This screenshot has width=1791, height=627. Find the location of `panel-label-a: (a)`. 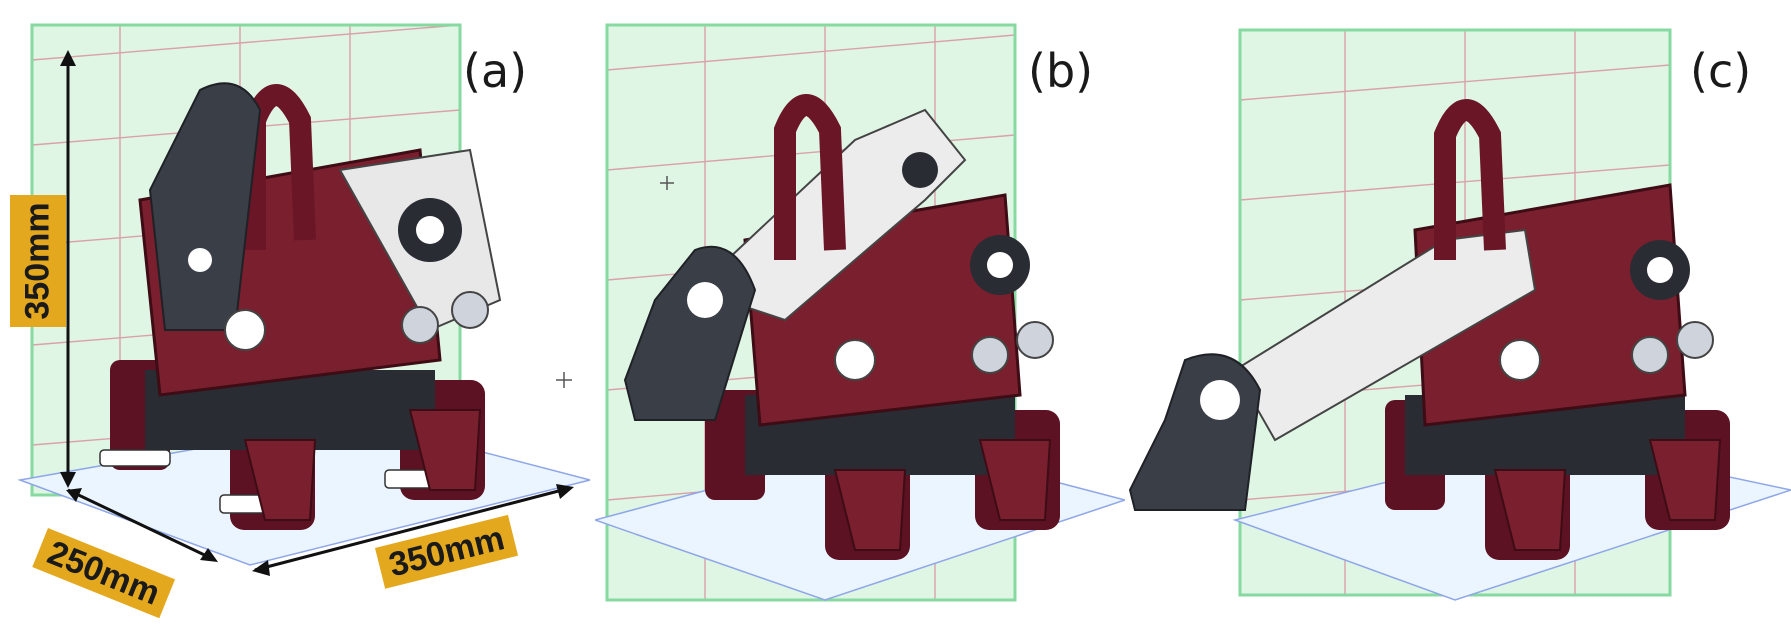

panel-label-a: (a) is located at coordinates (495, 71).